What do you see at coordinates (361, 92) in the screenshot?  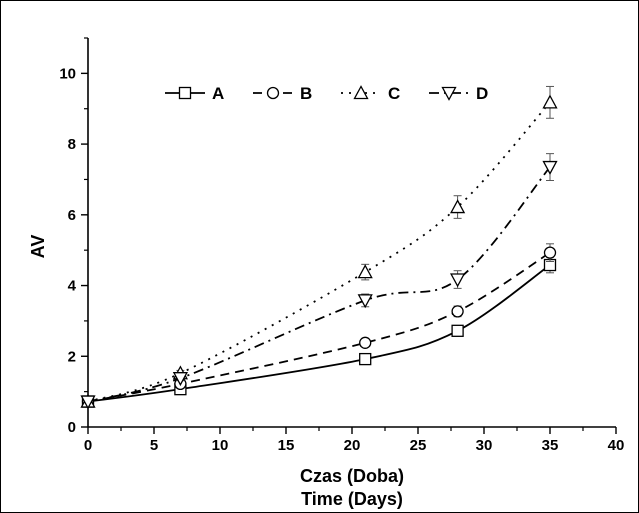 I see `legend-marker-C` at bounding box center [361, 92].